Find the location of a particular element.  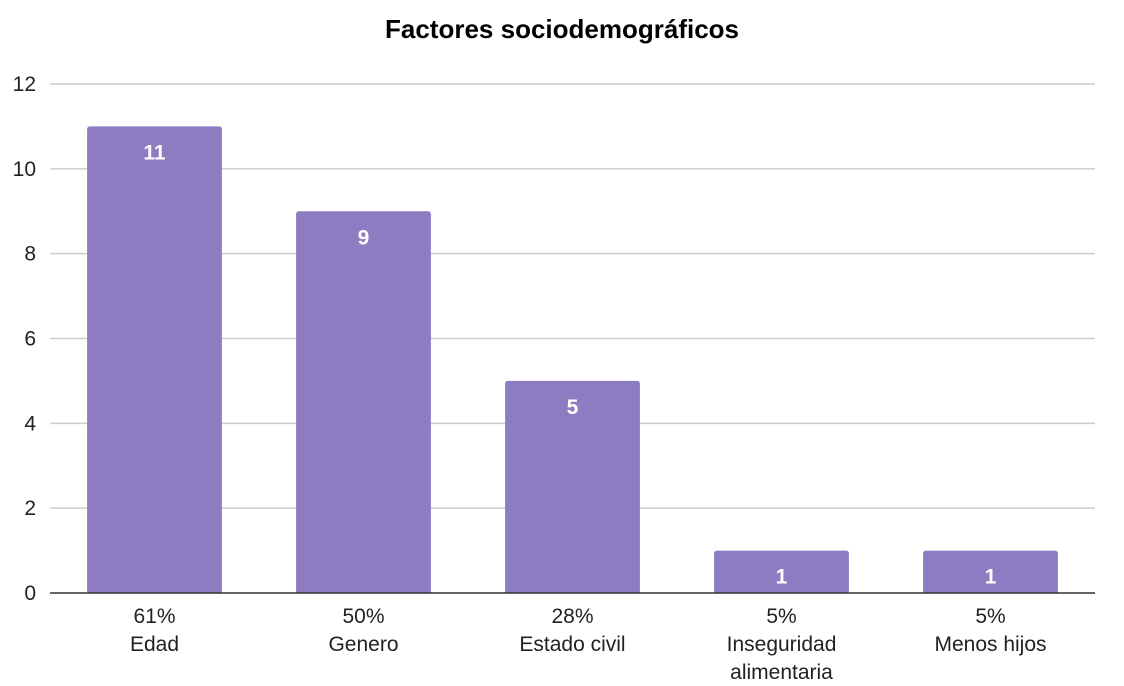

x-category-label-line: Genero is located at coordinates (363, 644).